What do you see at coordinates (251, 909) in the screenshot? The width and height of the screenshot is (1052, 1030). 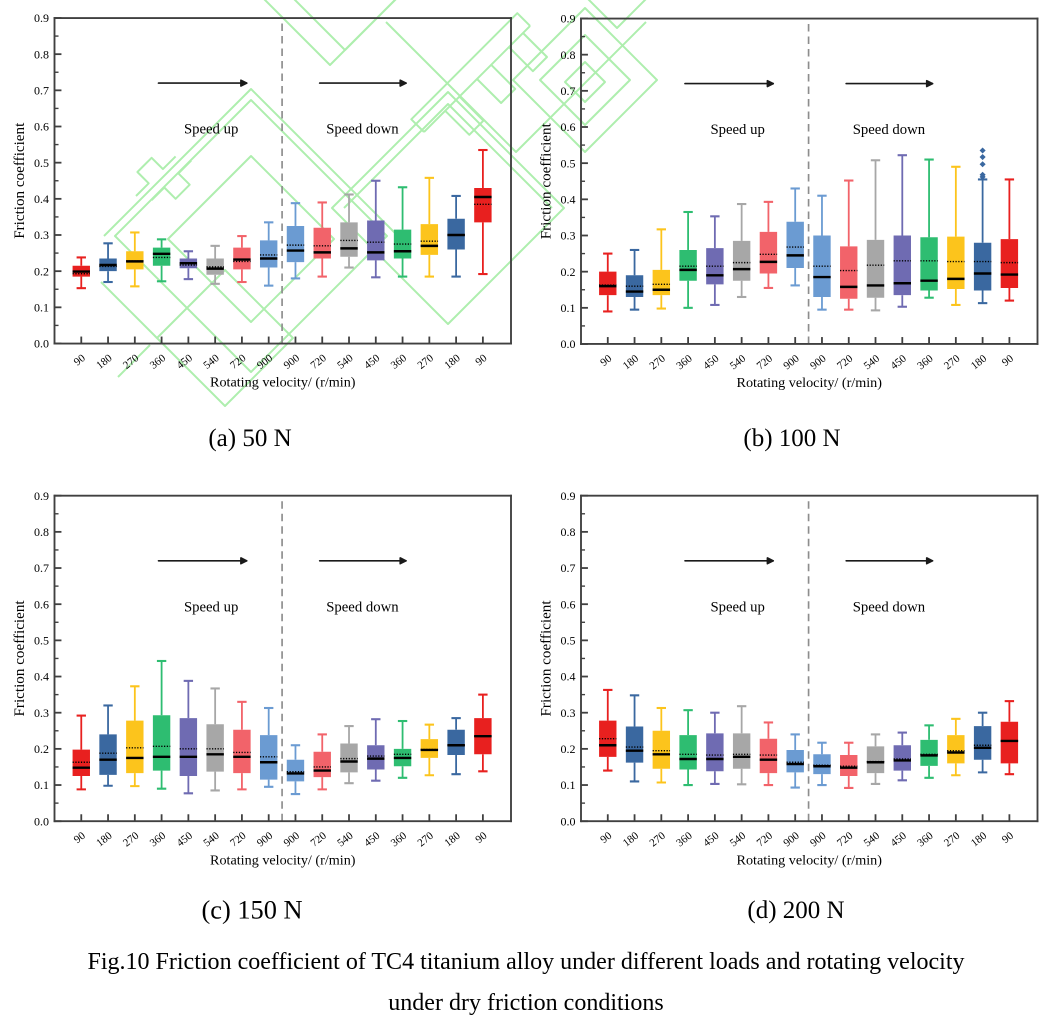 I see `svg-text: (c) 150 N` at bounding box center [251, 909].